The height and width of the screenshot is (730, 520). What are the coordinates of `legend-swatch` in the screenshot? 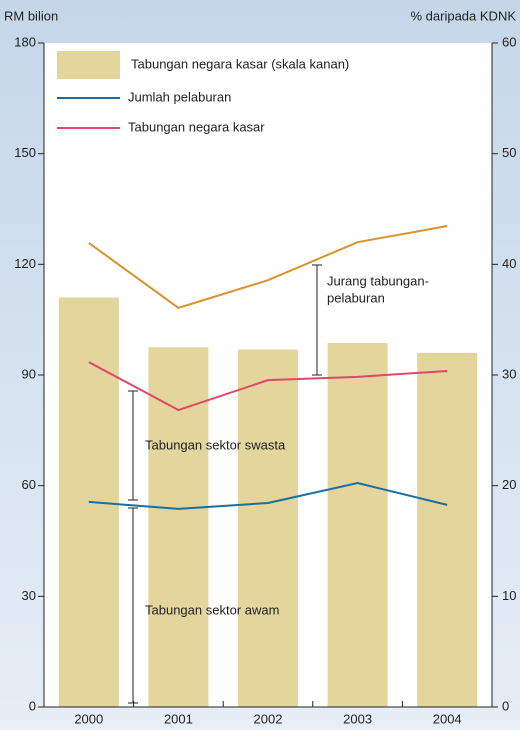 It's located at (88, 65).